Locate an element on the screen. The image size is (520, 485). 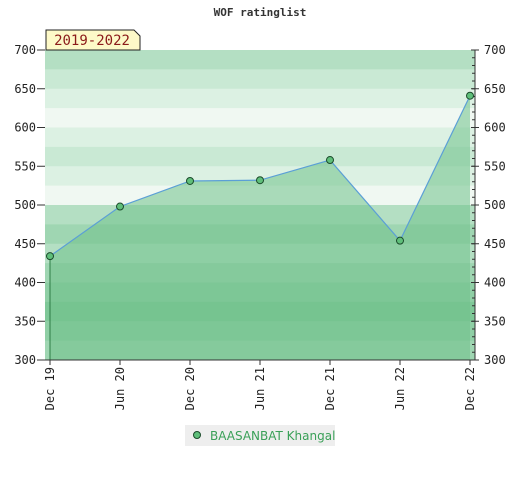
legend-box is located at coordinates (260, 435).